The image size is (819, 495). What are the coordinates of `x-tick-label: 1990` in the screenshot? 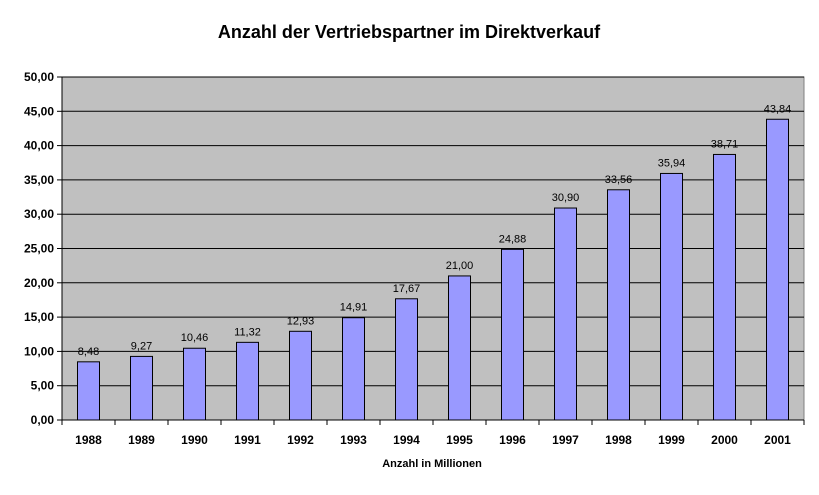 It's located at (194, 440).